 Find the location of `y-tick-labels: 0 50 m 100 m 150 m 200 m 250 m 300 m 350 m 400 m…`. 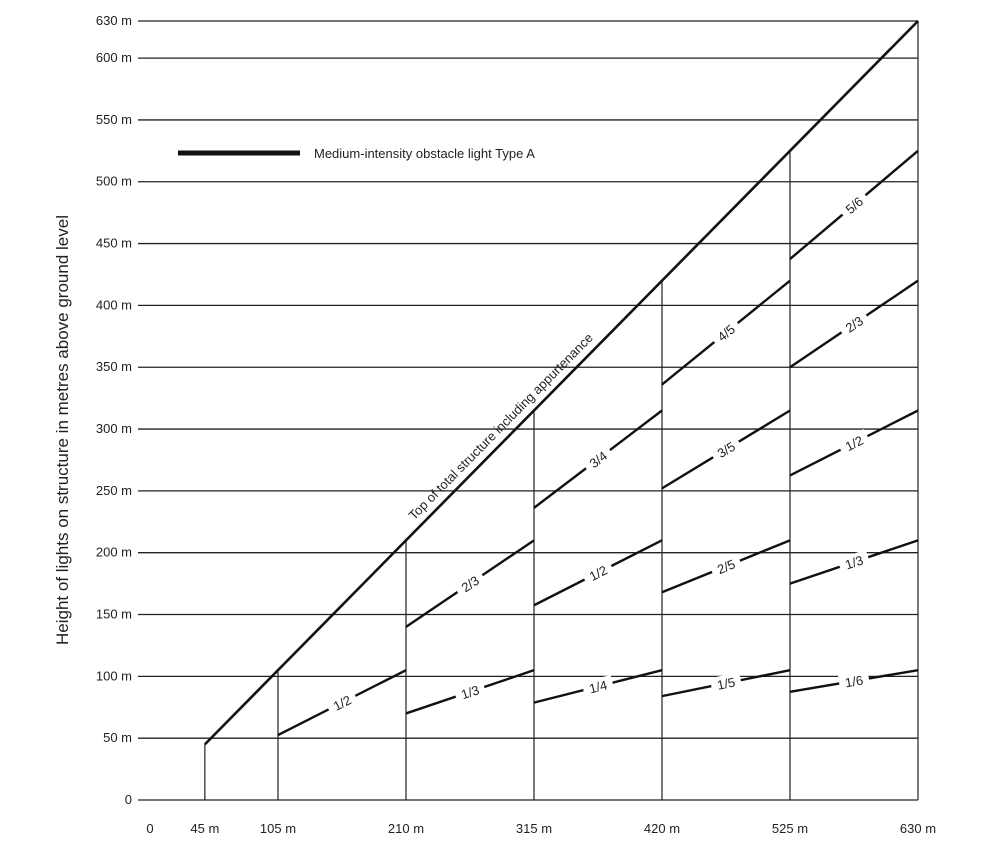

y-tick-labels: 0 50 m 100 m 150 m 200 m 250 m 300 m 350 m 400 m… is located at coordinates (114, 410).